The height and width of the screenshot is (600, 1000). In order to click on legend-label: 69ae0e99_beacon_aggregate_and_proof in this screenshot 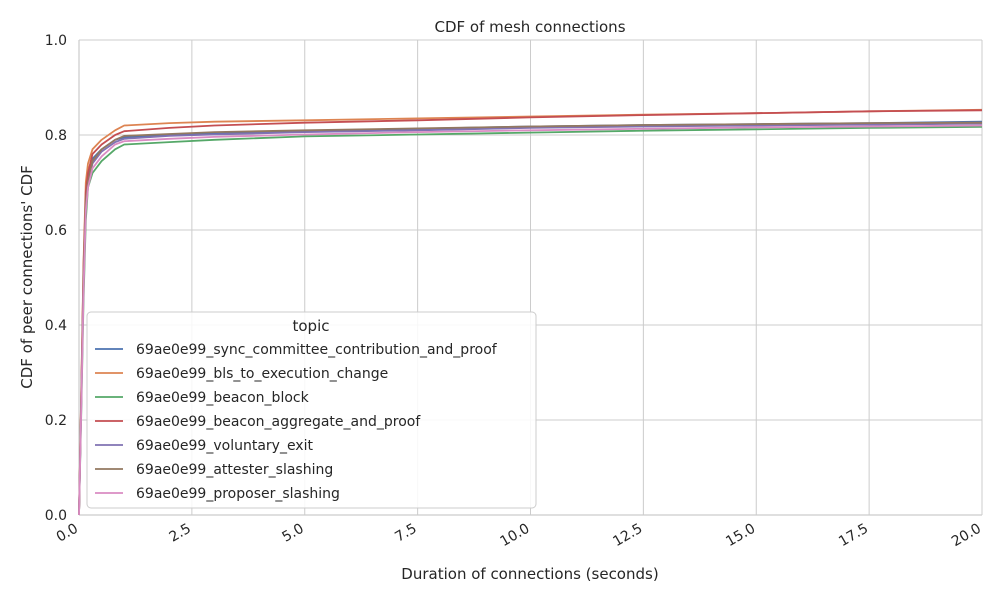, I will do `click(278, 422)`.